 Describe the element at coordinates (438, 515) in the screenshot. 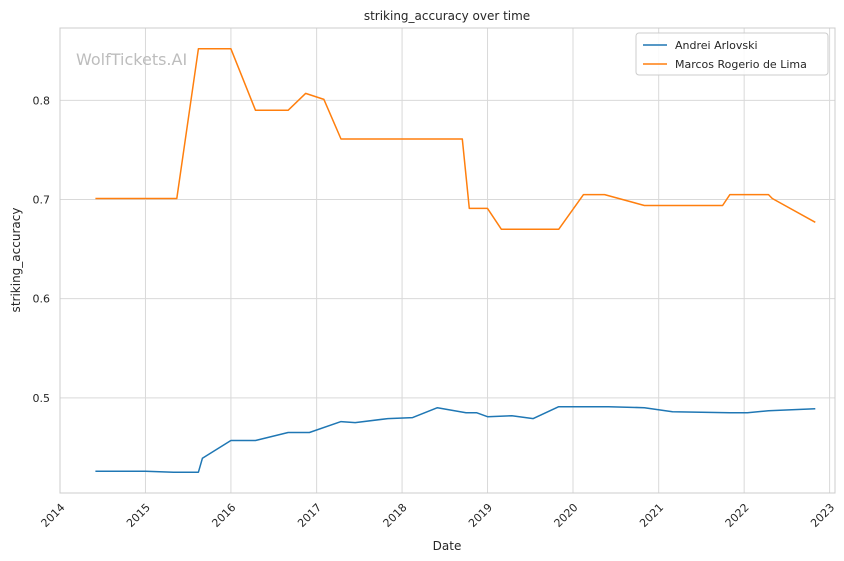

I see `x-tick-labels: 2014 2015 2016 2017 2018 2019 2020 2021 2022 2023` at that location.